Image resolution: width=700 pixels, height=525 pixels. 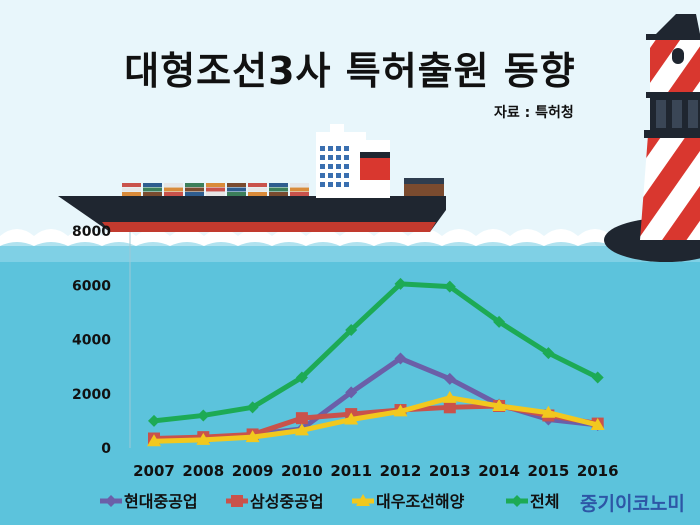 What do you see at coordinates (499, 471) in the screenshot?
I see `x-tick-label: 2014` at bounding box center [499, 471].